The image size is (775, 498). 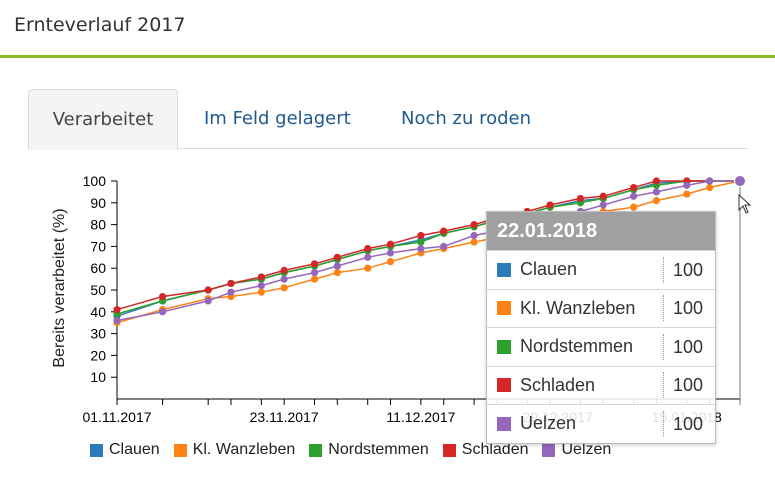 What do you see at coordinates (495, 449) in the screenshot?
I see `legend-label: Schladen` at bounding box center [495, 449].